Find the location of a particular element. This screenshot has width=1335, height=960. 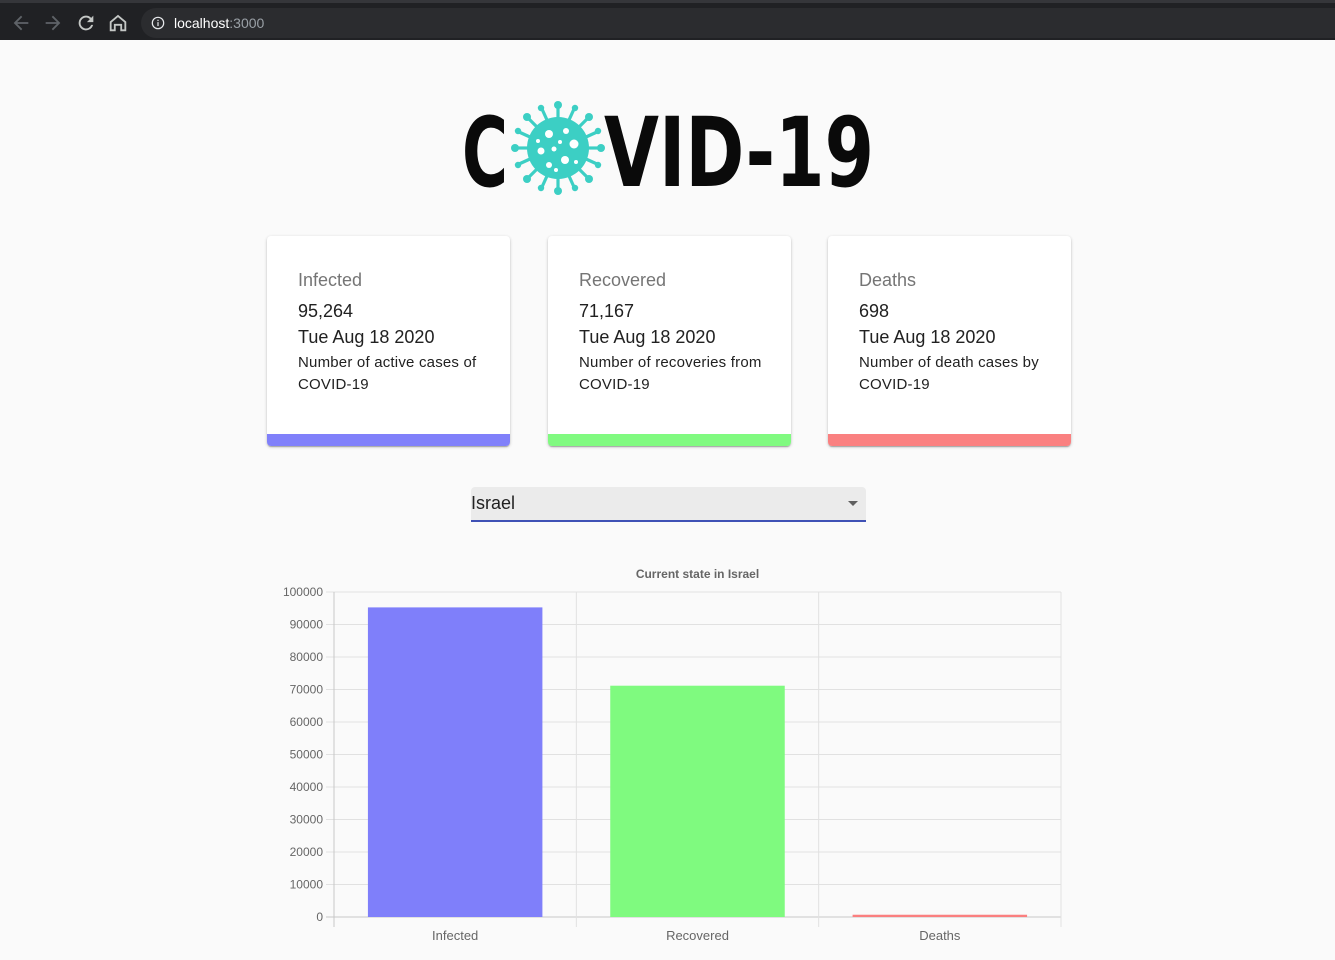

card-description: Number of death cases by COVID-19 is located at coordinates (949, 373).